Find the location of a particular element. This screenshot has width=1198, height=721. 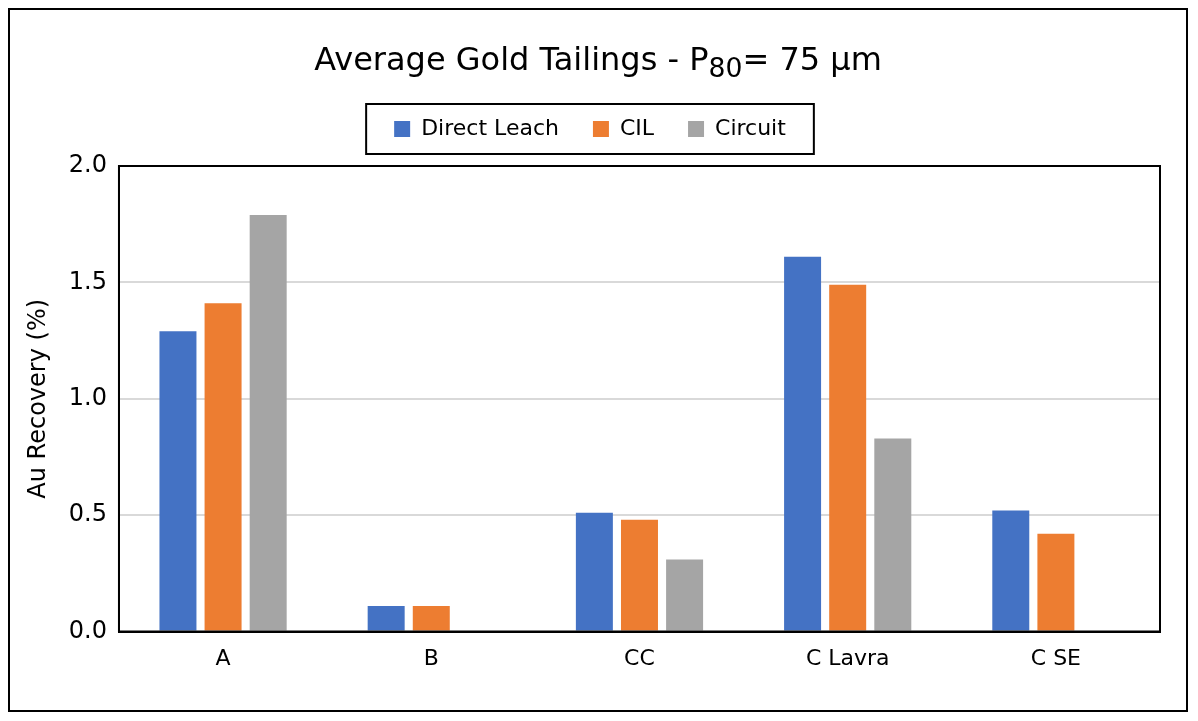

chart-title: Average Gold Tailings - P$_{80}$= 75 µm is located at coordinates (598, 61).